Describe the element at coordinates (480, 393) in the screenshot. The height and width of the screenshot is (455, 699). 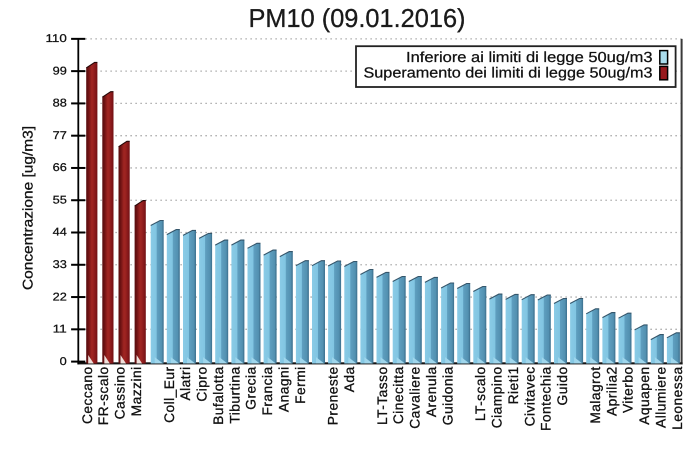
I see `svg-text: LT-scalo` at that location.